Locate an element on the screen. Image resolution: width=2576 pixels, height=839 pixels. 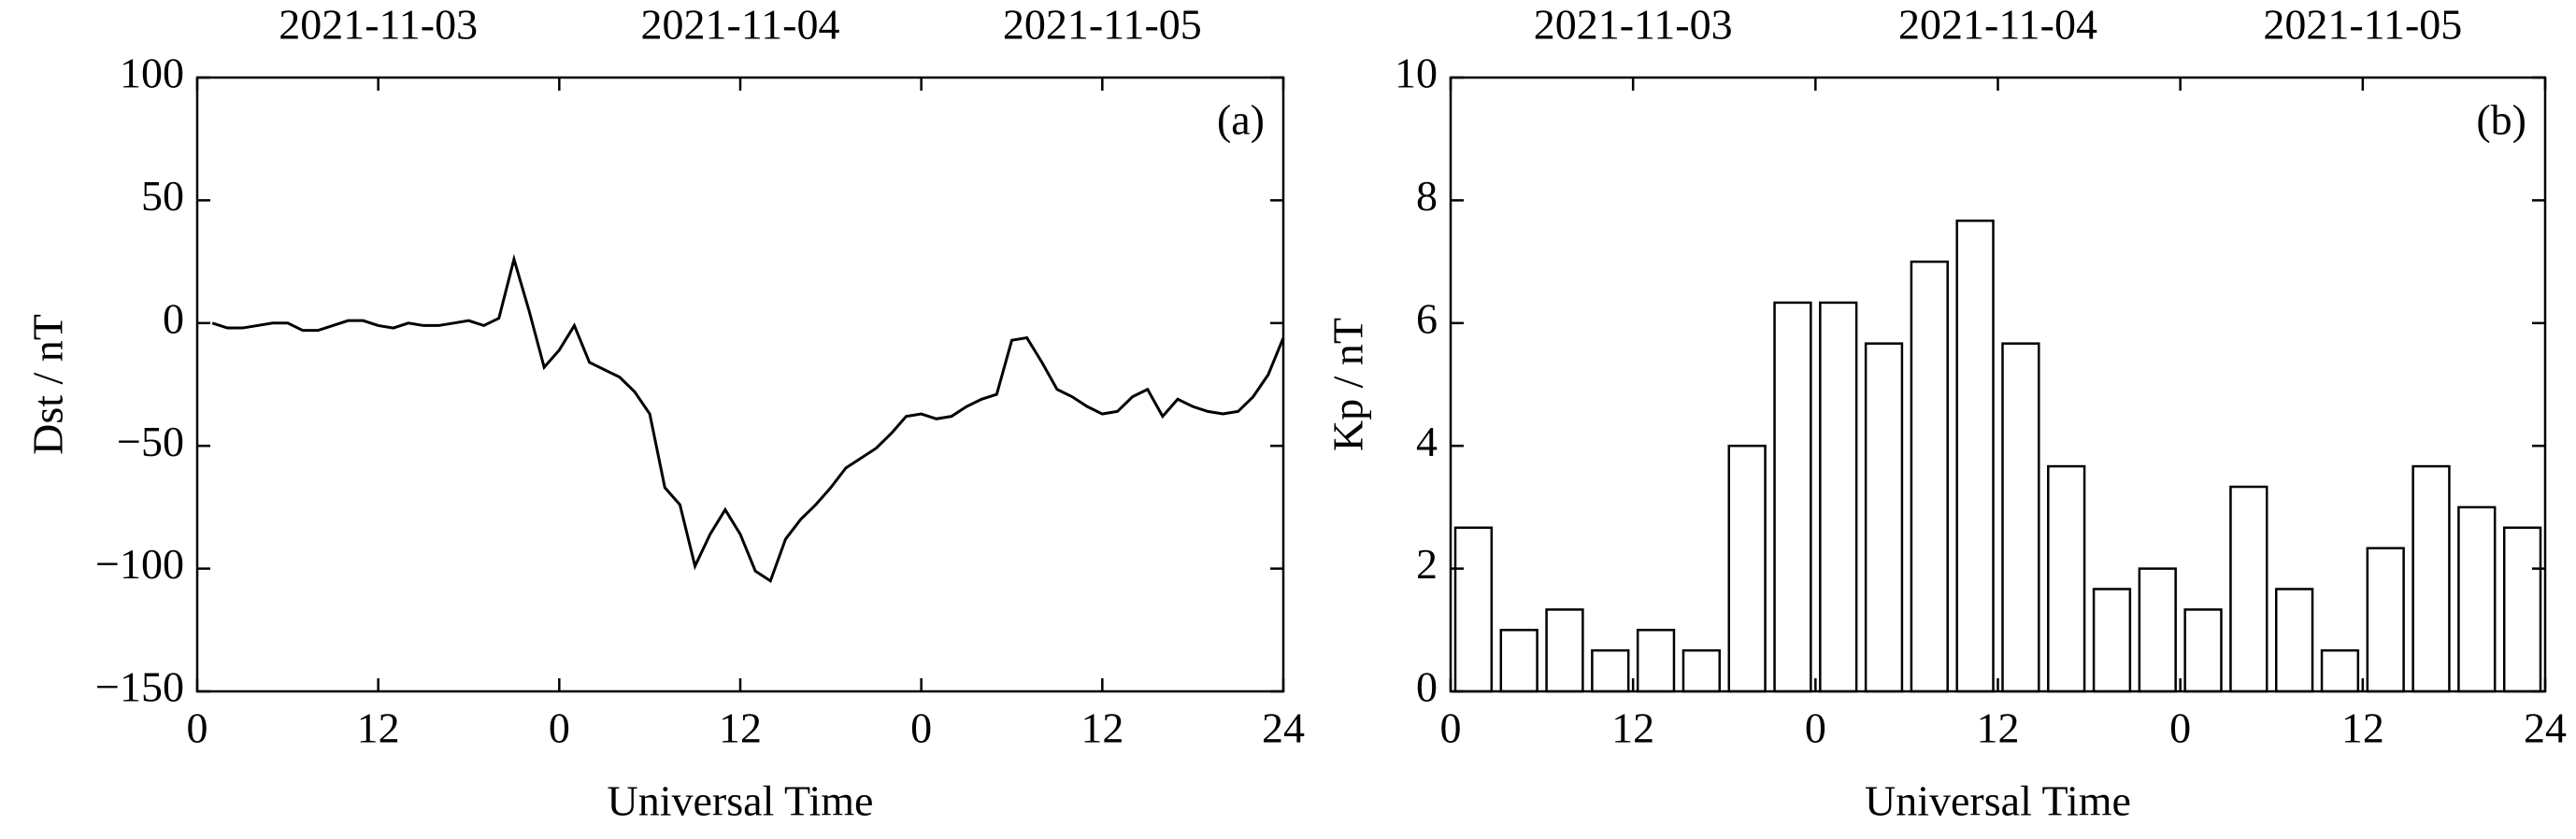
annotation: (b) is located at coordinates (2501, 120).